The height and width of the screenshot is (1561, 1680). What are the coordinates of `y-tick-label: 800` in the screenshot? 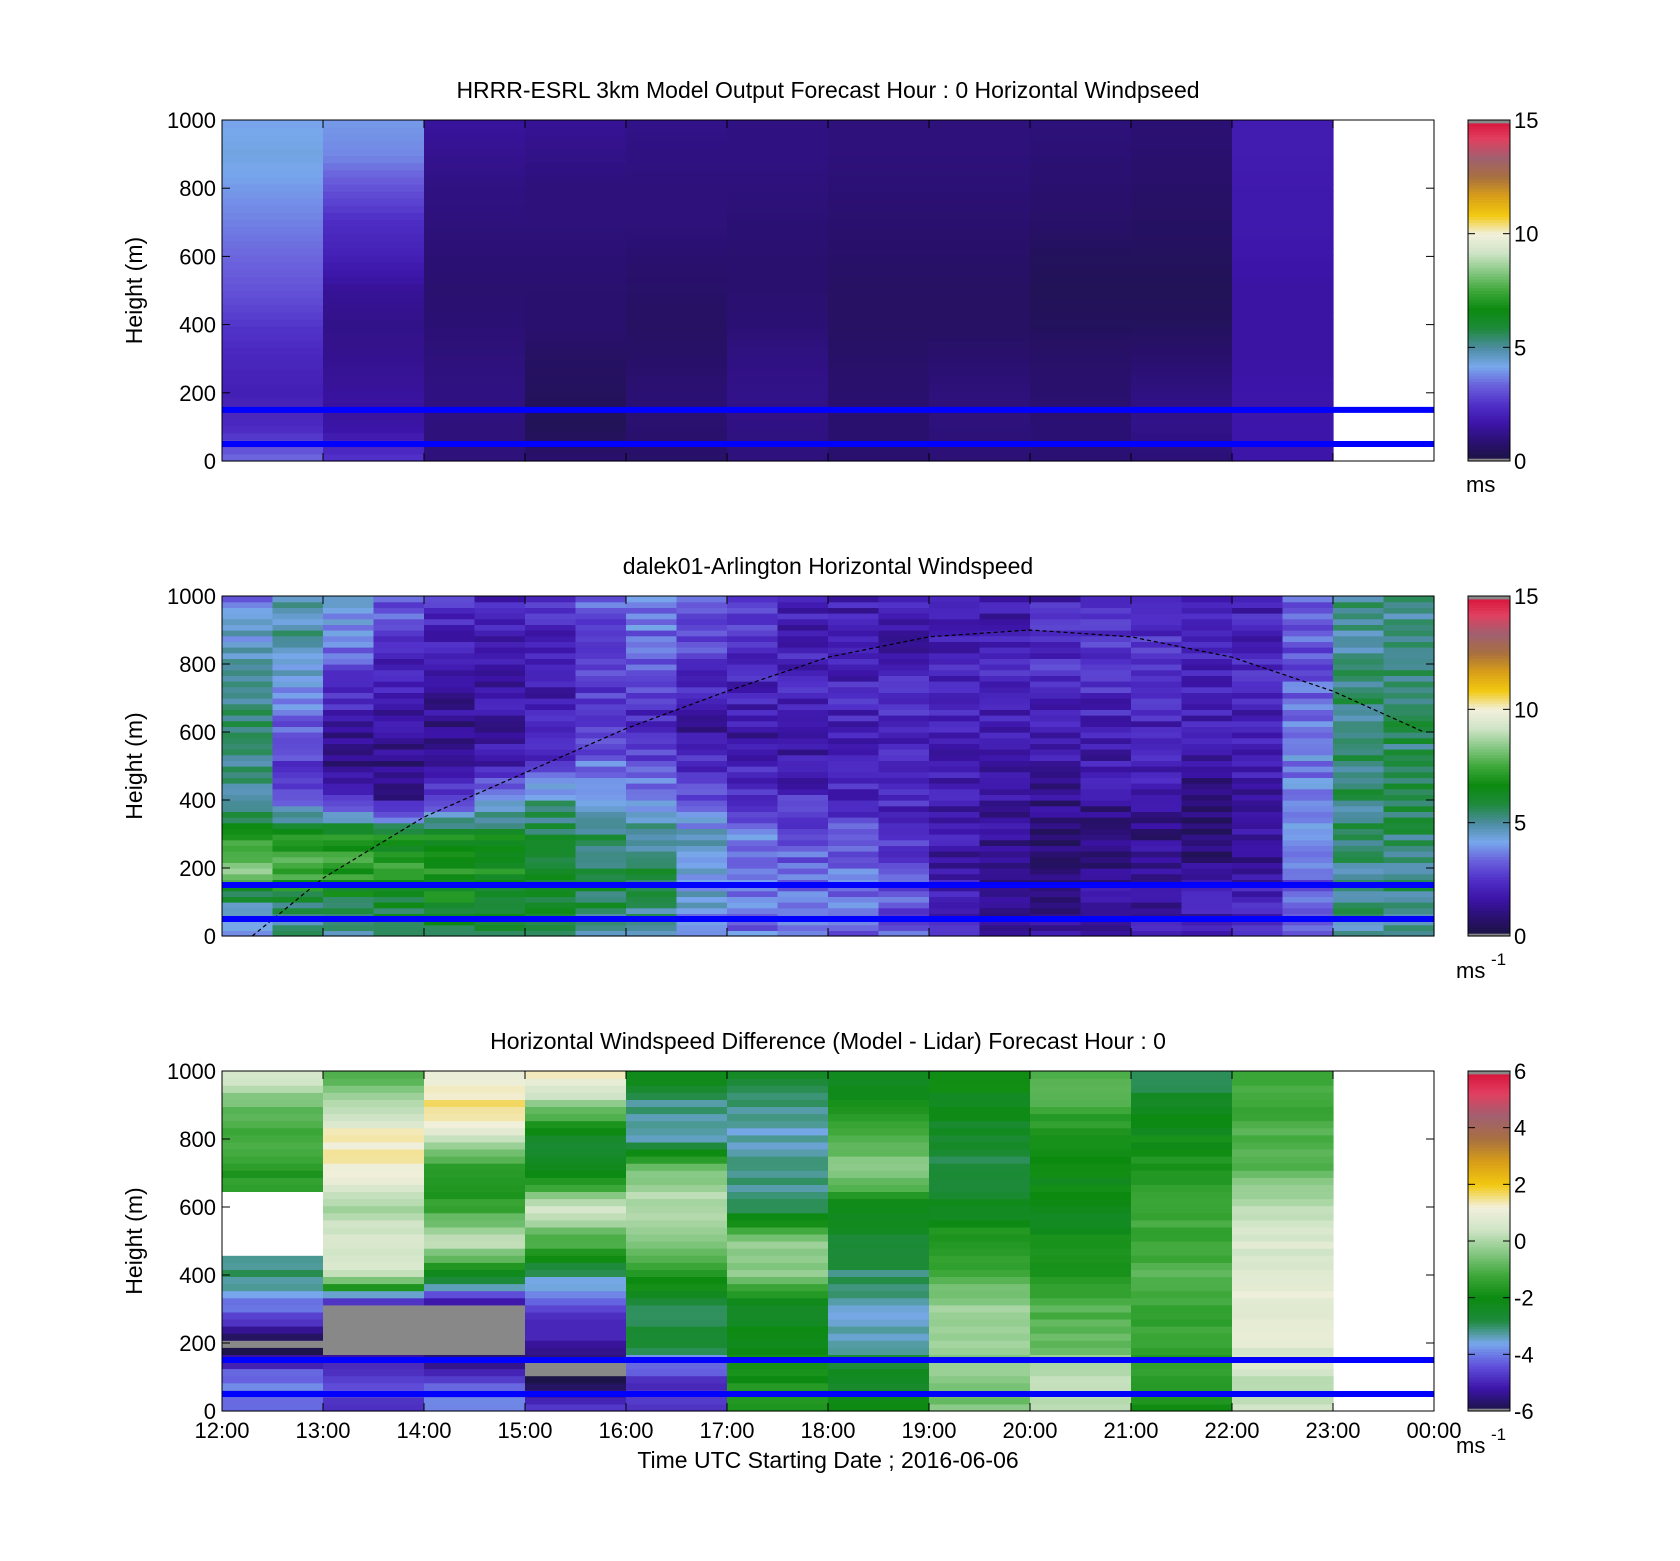 It's located at (197, 664).